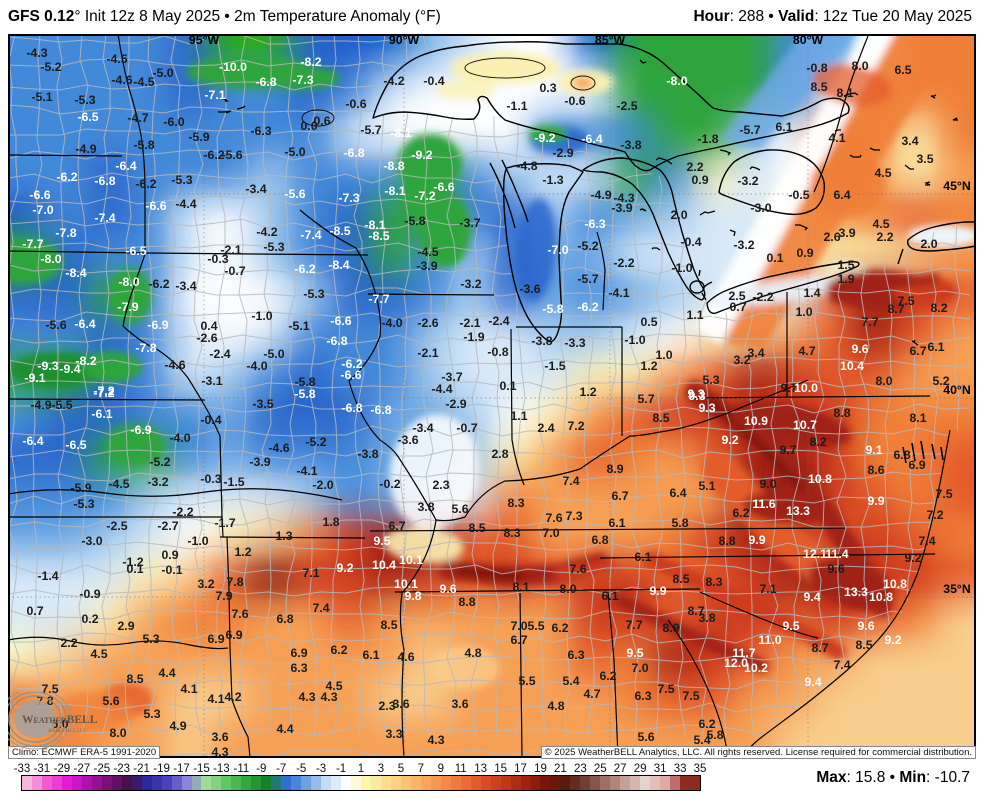 This screenshot has height=808, width=984. What do you see at coordinates (404, 40) in the screenshot?
I see `svg-text: 90°W` at bounding box center [404, 40].